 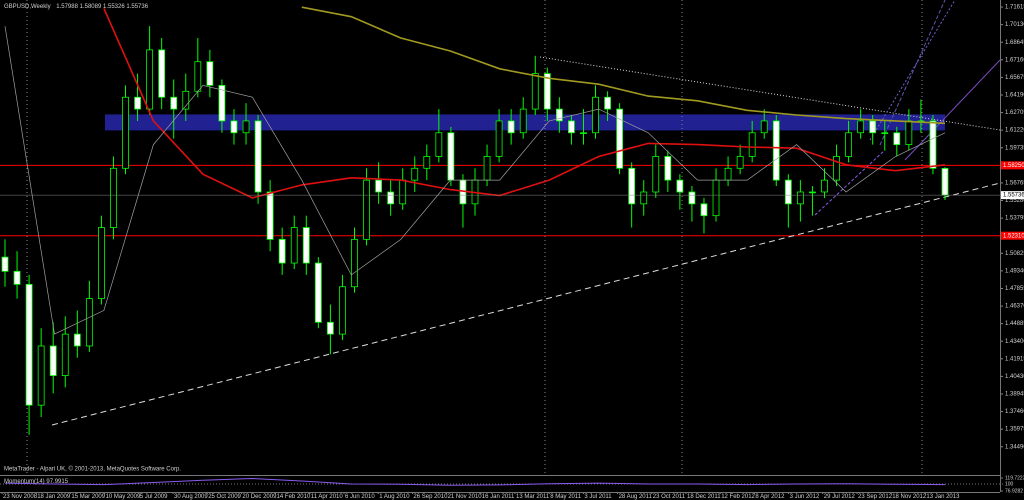 I want to click on y-tick-label: 1.41915, so click(x=1014, y=359).